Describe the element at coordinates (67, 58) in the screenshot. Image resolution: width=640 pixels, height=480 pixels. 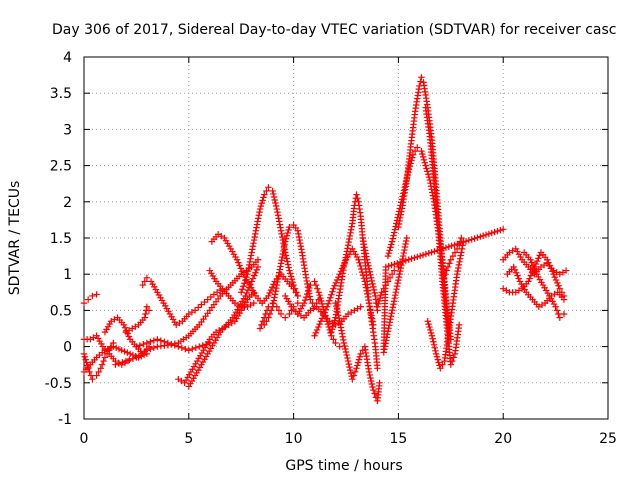
I see `y-tick-label: 4` at that location.